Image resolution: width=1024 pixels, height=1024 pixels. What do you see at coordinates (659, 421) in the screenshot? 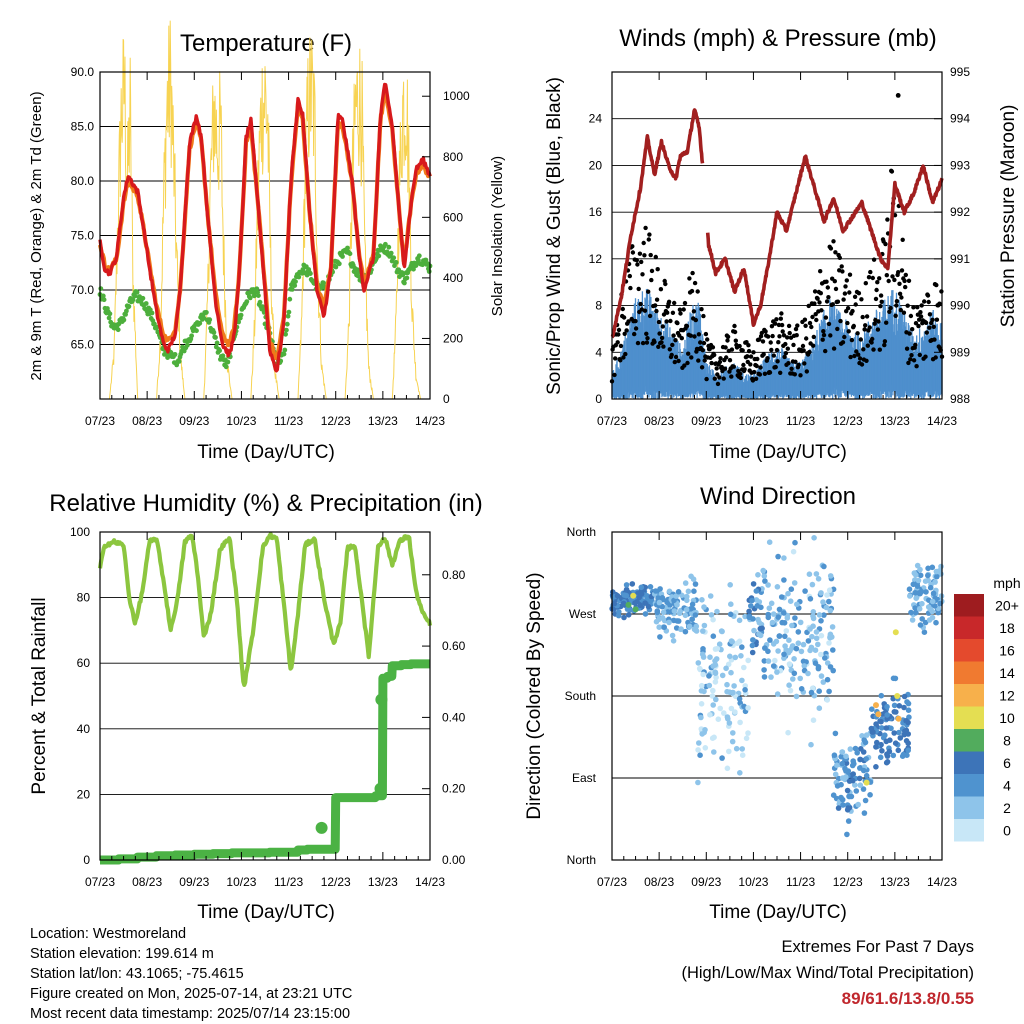
I see `winds-xtick-label: 08/23` at bounding box center [659, 421].